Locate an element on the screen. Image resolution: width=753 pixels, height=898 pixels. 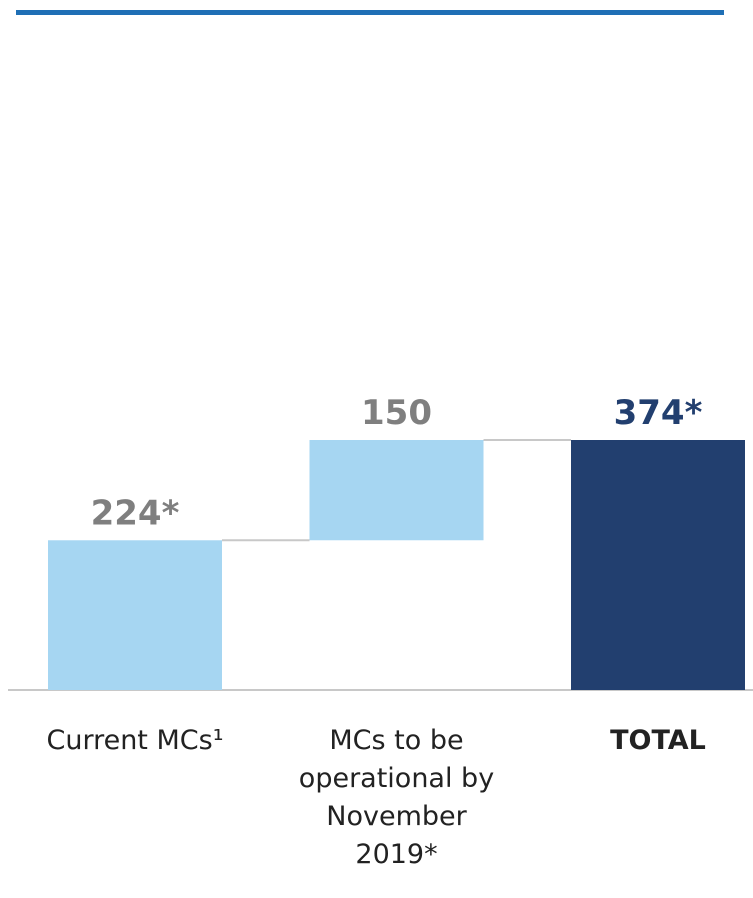
category-label: MCs to be operational by November 2019* is located at coordinates (396, 797).